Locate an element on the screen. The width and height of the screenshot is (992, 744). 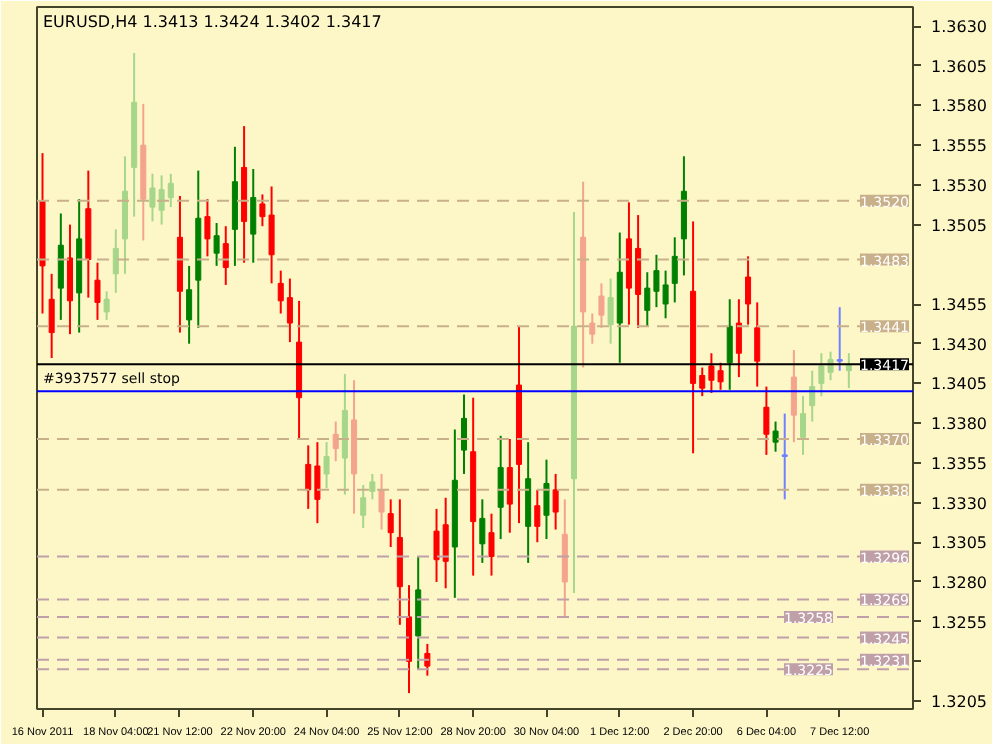
y-tick-label: 1.3205 is located at coordinates (959, 702).